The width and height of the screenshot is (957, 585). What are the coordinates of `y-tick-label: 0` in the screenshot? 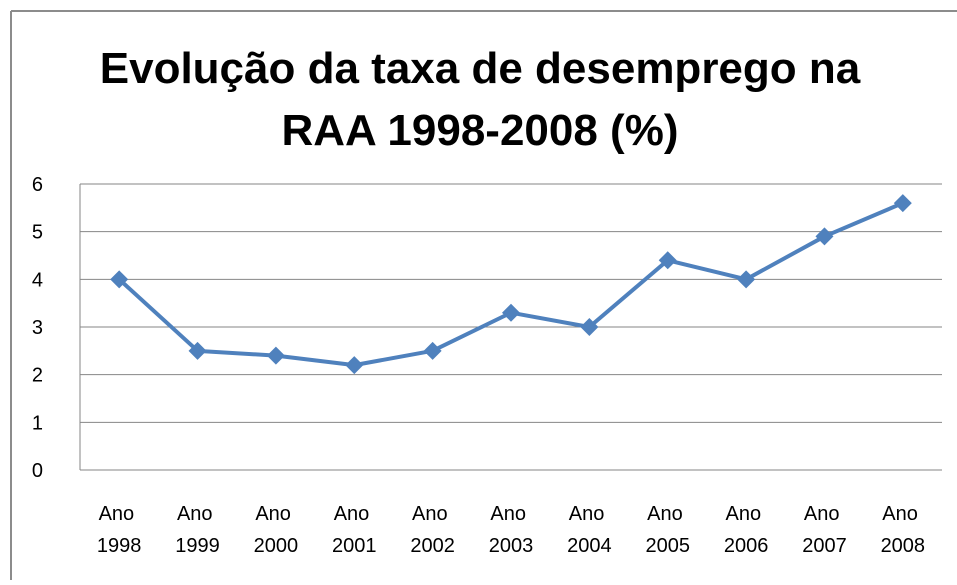 It's located at (37, 471).